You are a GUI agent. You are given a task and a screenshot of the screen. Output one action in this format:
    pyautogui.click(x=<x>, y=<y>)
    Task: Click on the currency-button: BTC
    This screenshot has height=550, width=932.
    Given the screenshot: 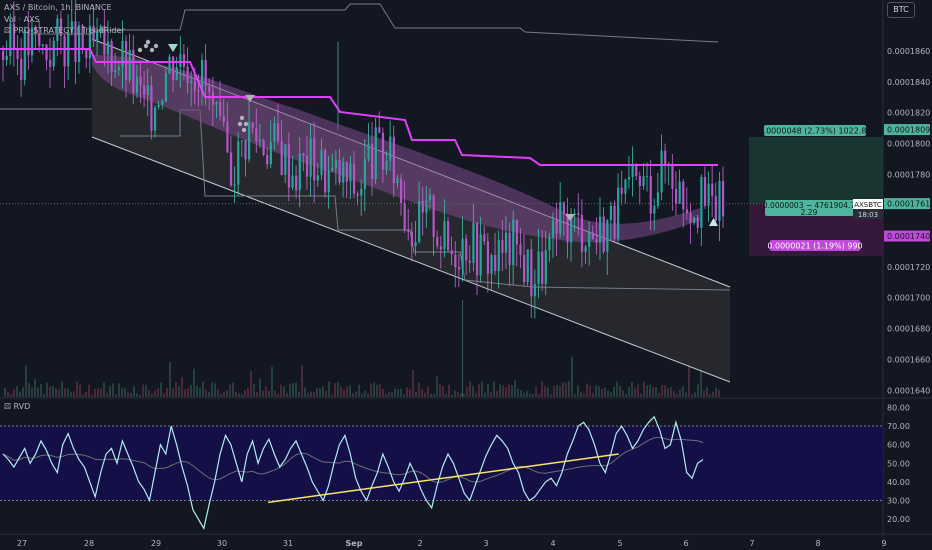 What is the action you would take?
    pyautogui.click(x=901, y=10)
    